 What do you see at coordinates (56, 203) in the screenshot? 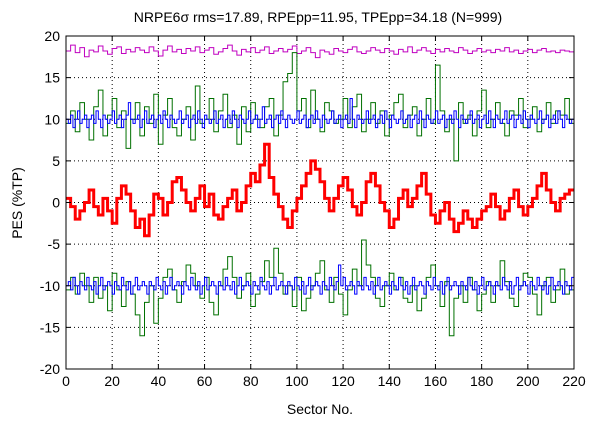
I see `y-tick-label: 0` at bounding box center [56, 203].